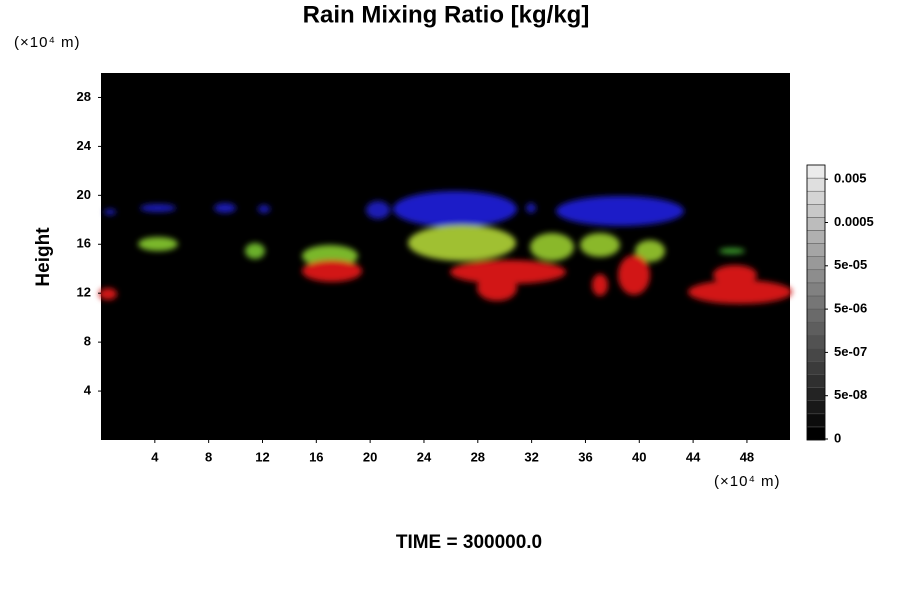 This screenshot has width=900, height=600. What do you see at coordinates (316, 456) in the screenshot?
I see `x-tick-label: 16` at bounding box center [316, 456].